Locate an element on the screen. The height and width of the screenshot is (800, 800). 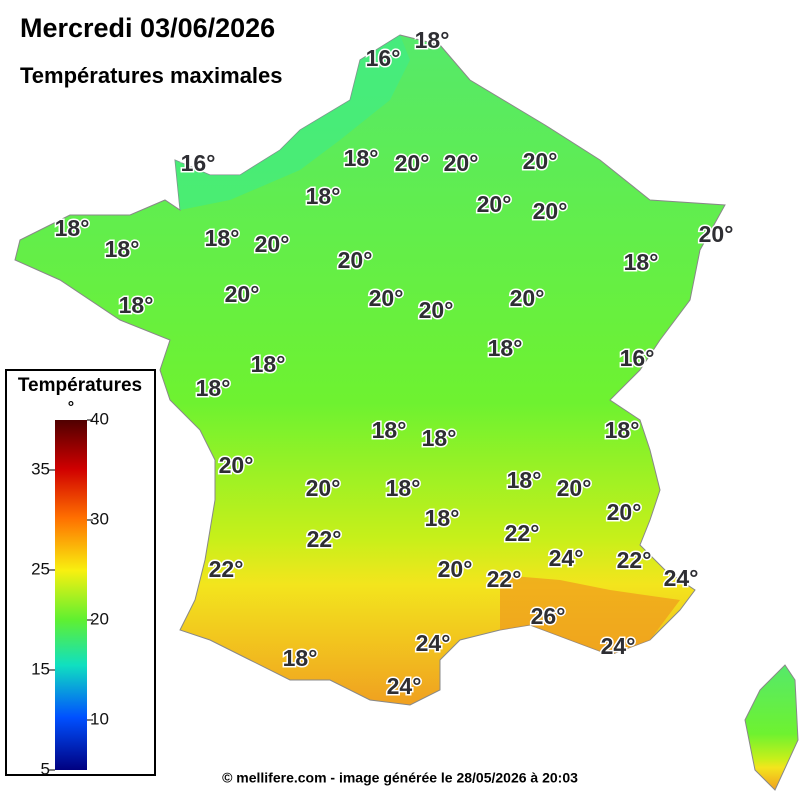
isotherm-label: 26° is located at coordinates (548, 616).